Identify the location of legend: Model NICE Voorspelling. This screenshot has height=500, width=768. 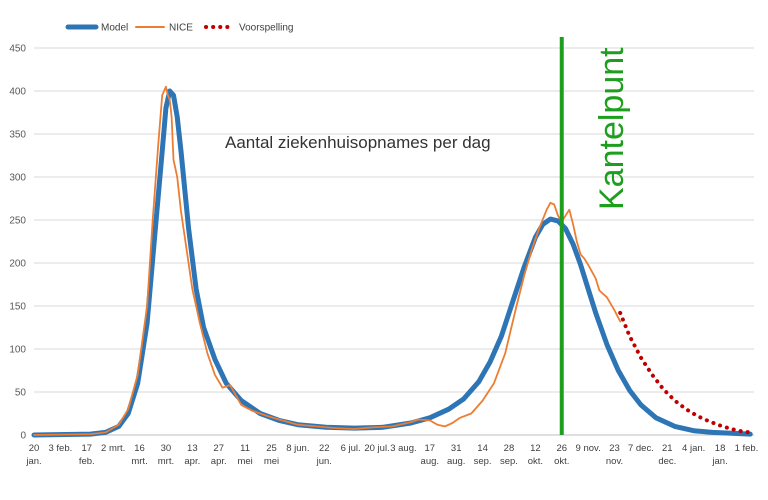
(179, 28).